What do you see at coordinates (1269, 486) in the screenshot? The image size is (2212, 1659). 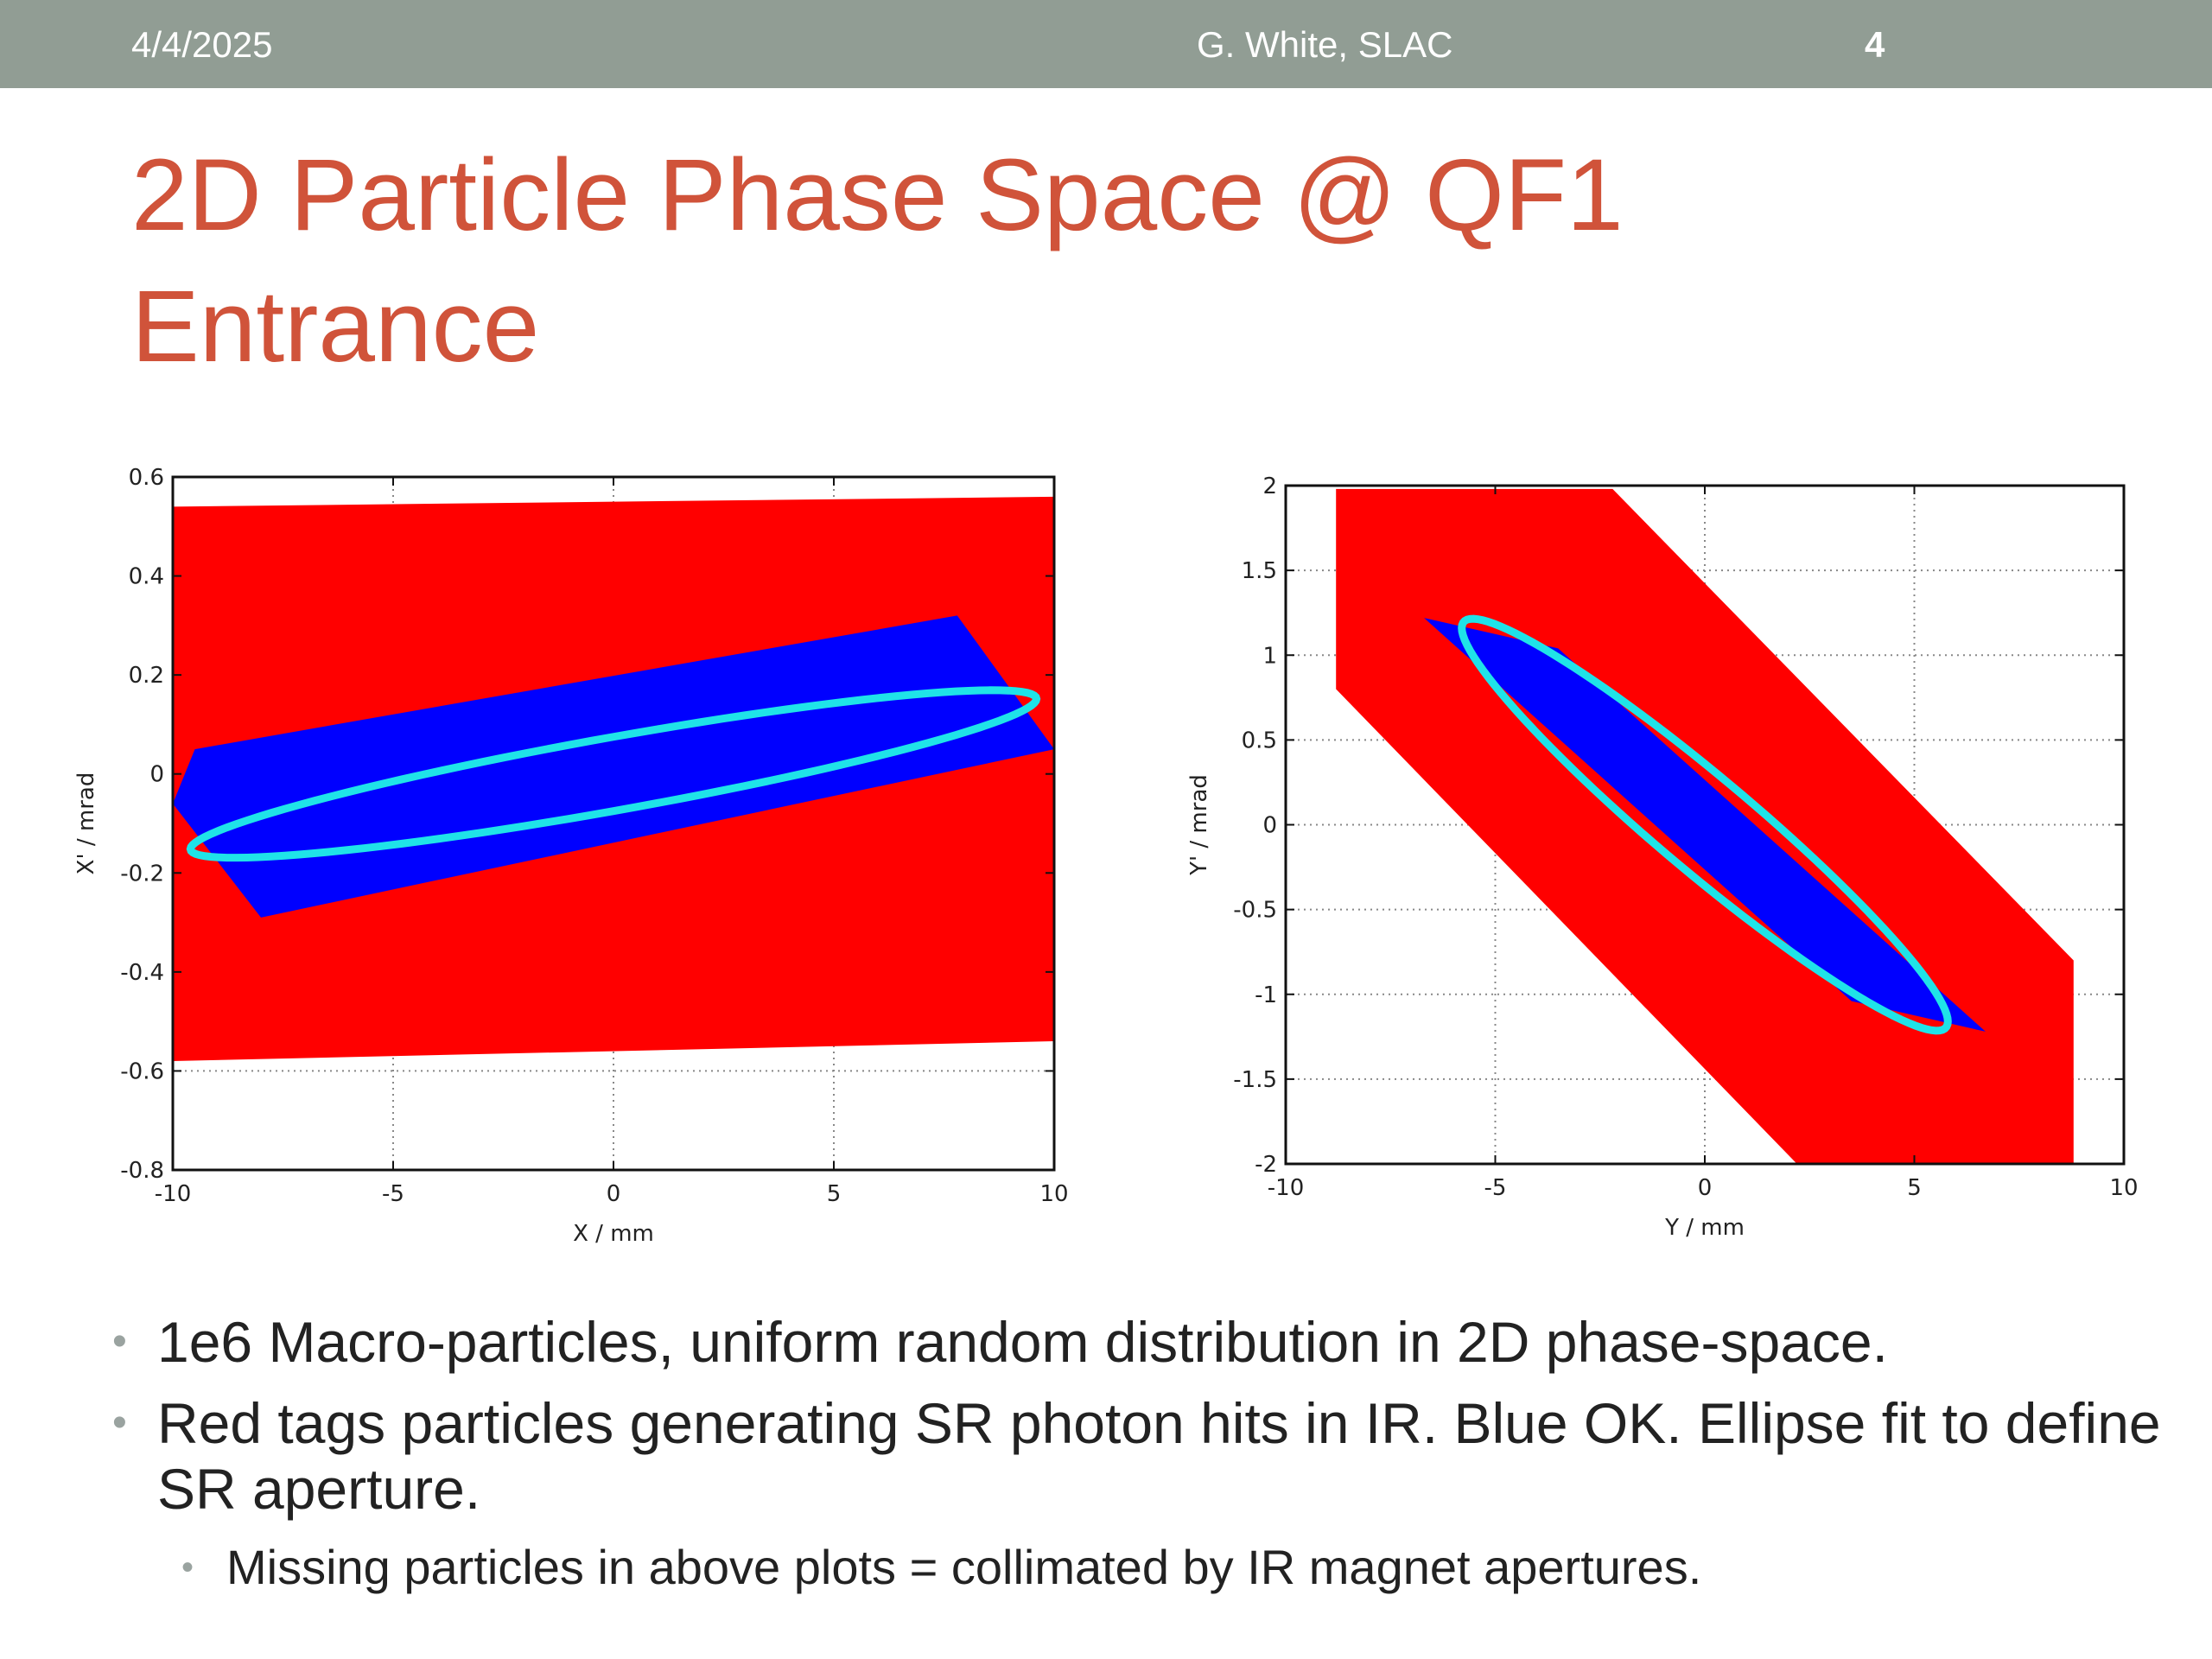 I see `y-tick-label: 2` at bounding box center [1269, 486].